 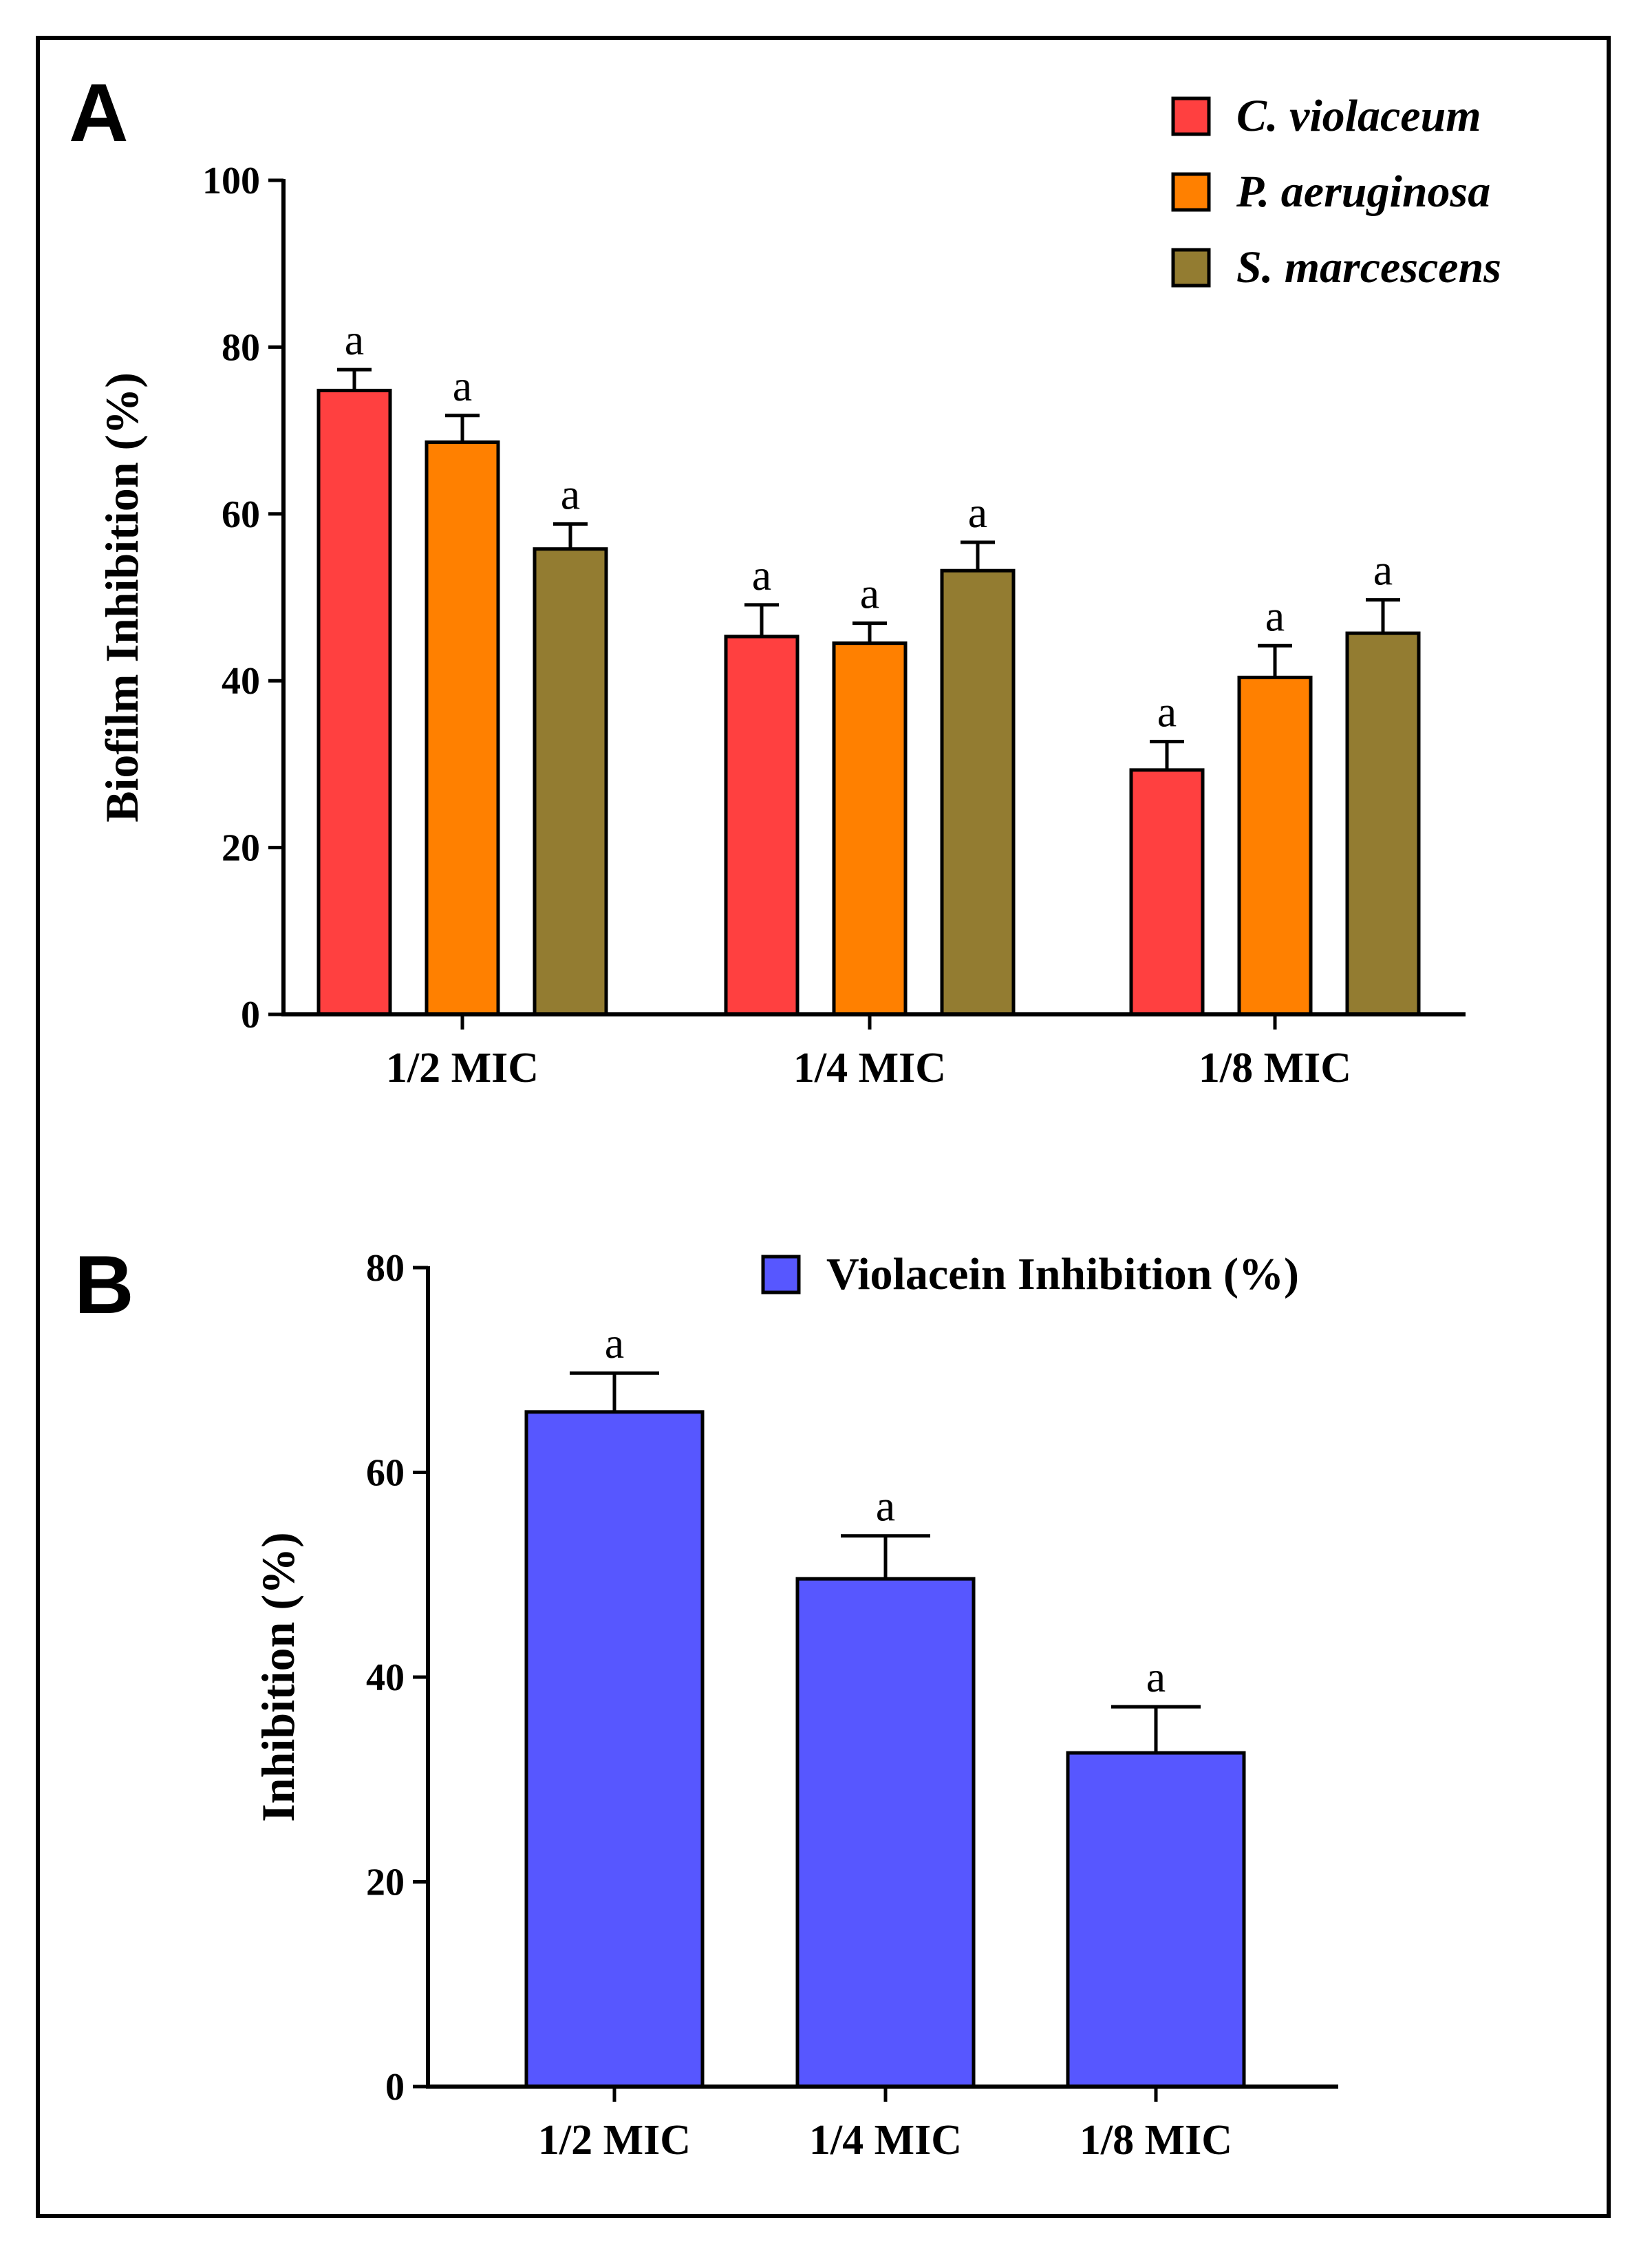 What do you see at coordinates (278, 1677) in the screenshot?
I see `y-axis-title: Inhibition (%)` at bounding box center [278, 1677].